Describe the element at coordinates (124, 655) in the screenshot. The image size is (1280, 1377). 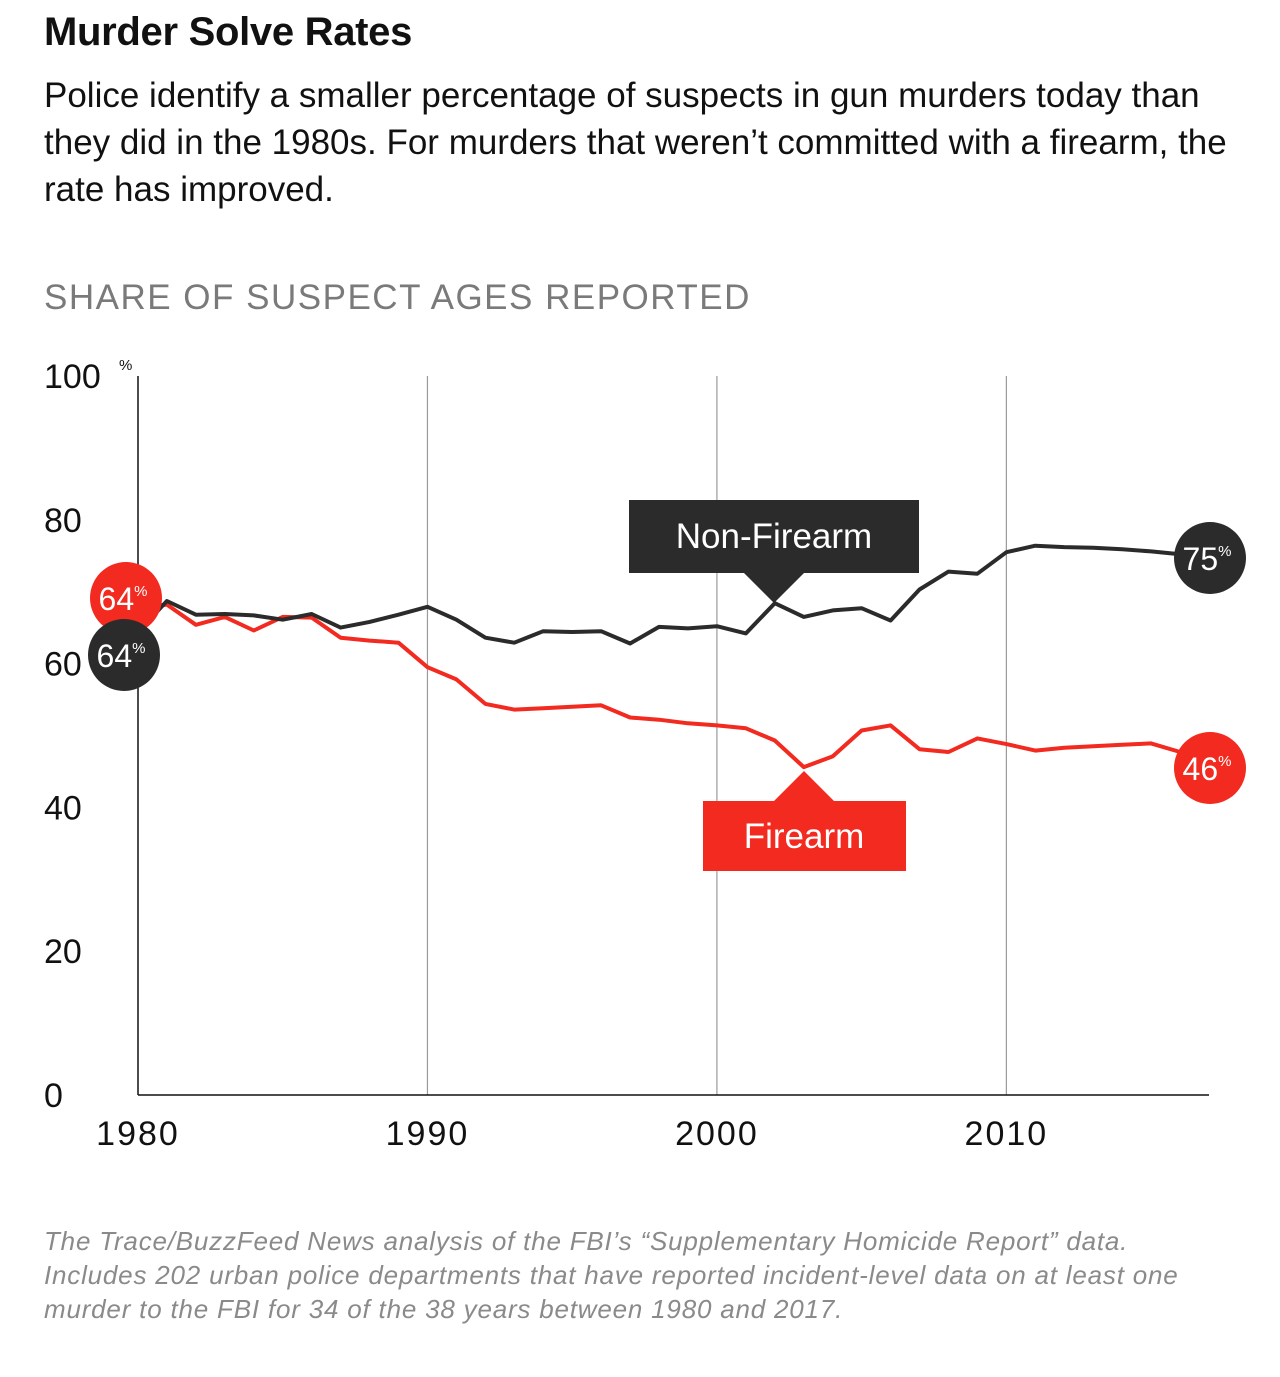
I see `non-firearm-start-marker` at that location.